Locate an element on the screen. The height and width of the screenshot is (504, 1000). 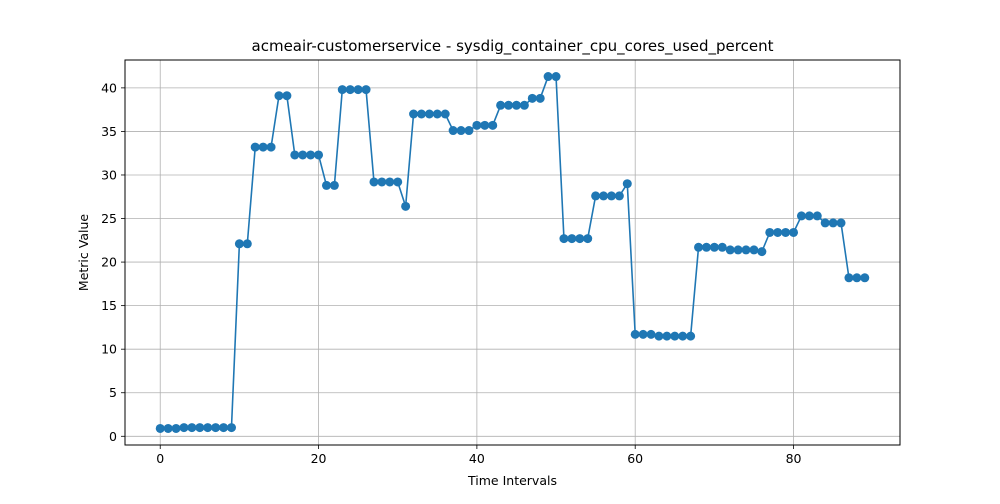
y-tick-label: 30 is located at coordinates (109, 174).